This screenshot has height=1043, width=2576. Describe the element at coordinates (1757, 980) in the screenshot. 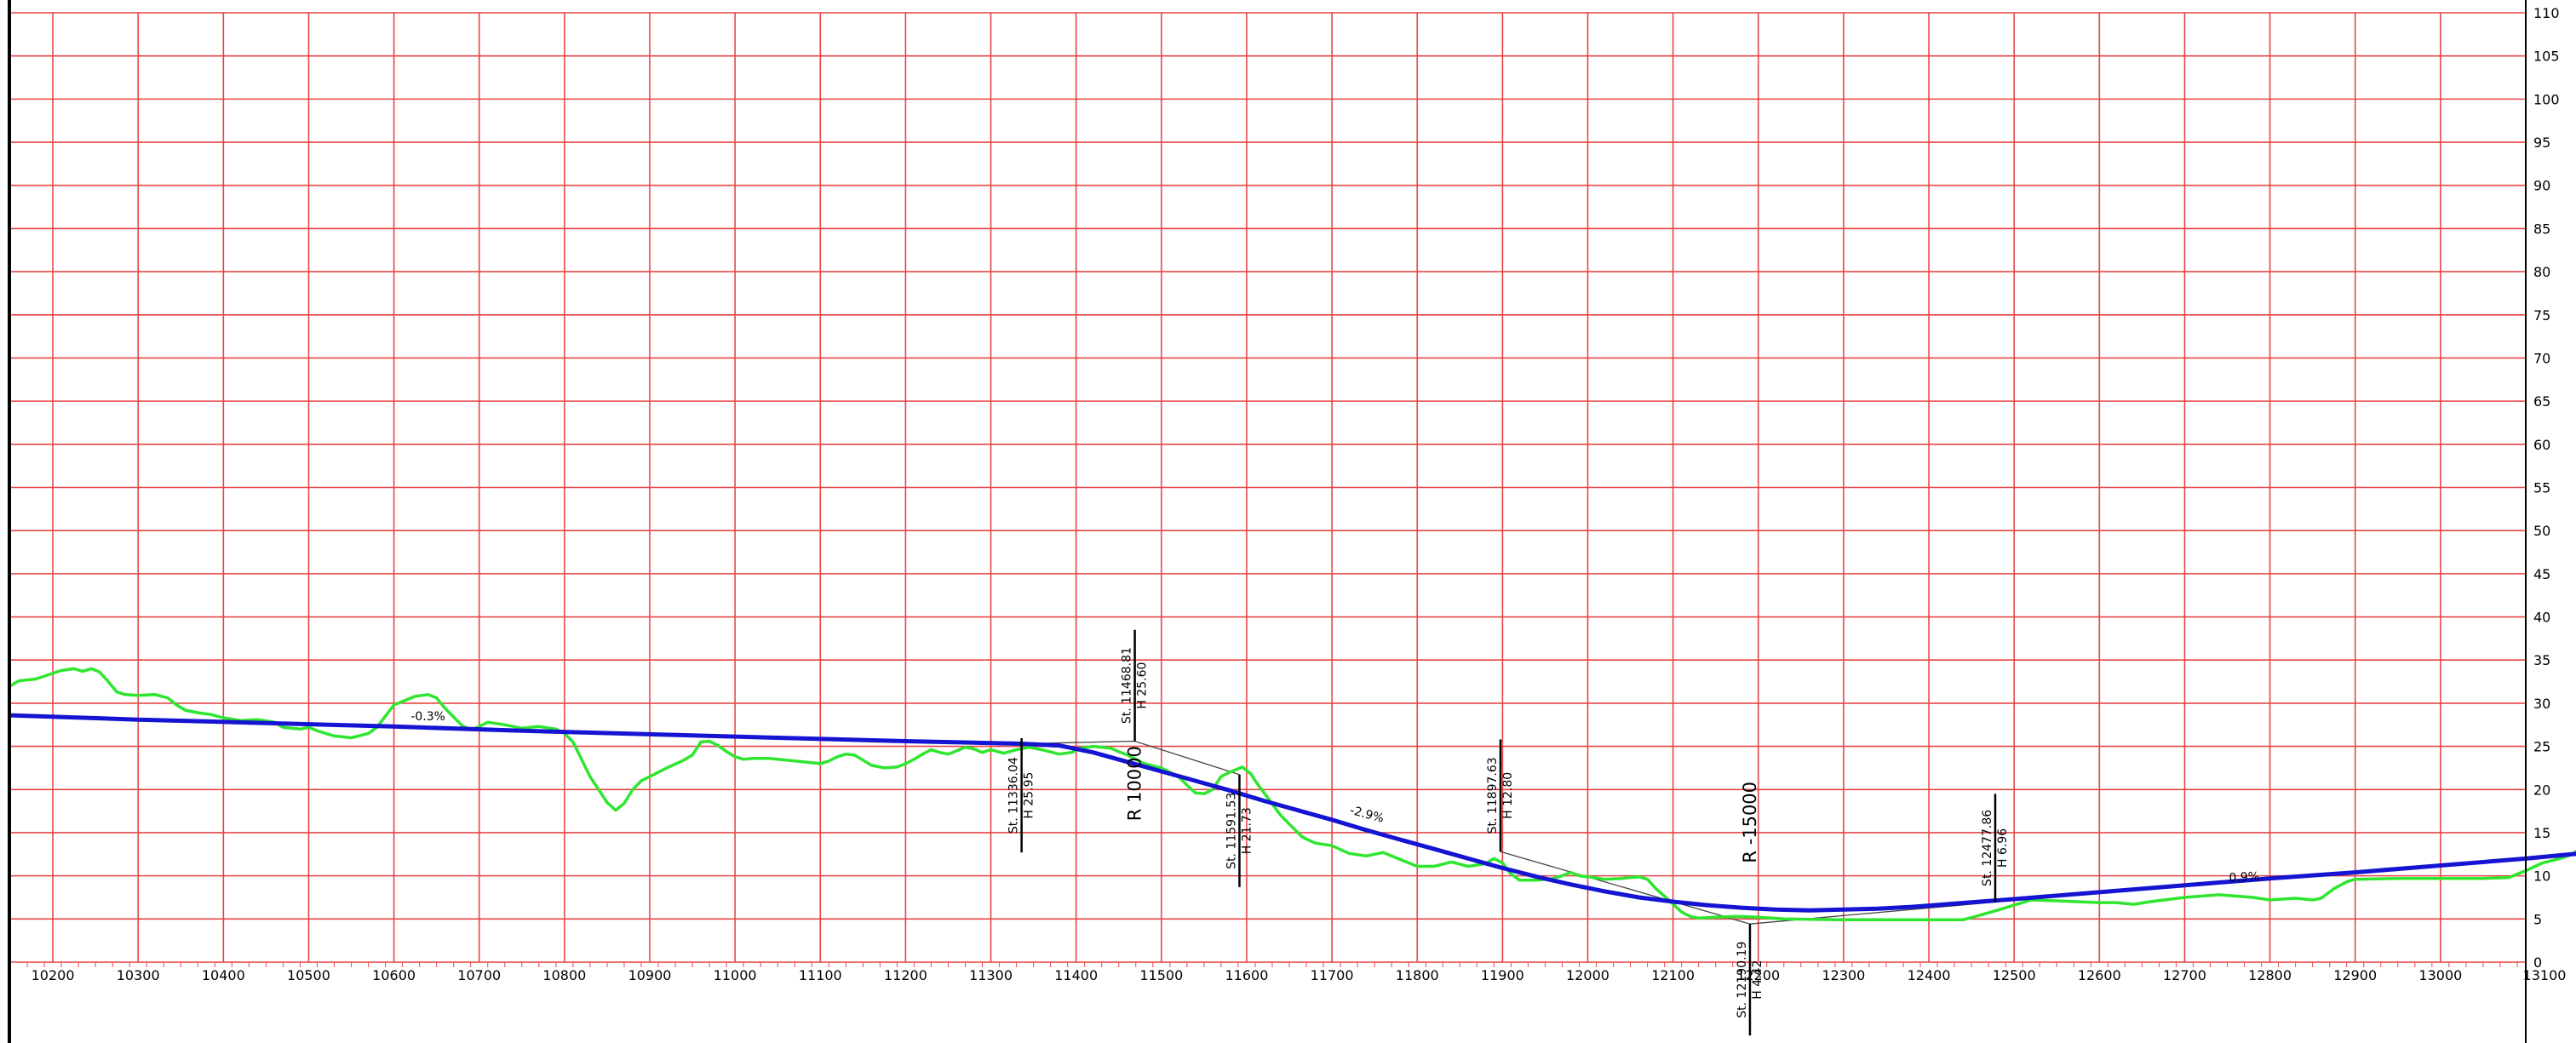

I see `station-height-label: H 4.42` at that location.